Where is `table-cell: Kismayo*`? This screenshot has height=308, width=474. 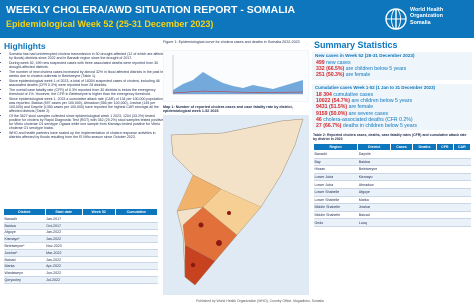 table-cell: Kismayo* is located at coordinates (24, 239).